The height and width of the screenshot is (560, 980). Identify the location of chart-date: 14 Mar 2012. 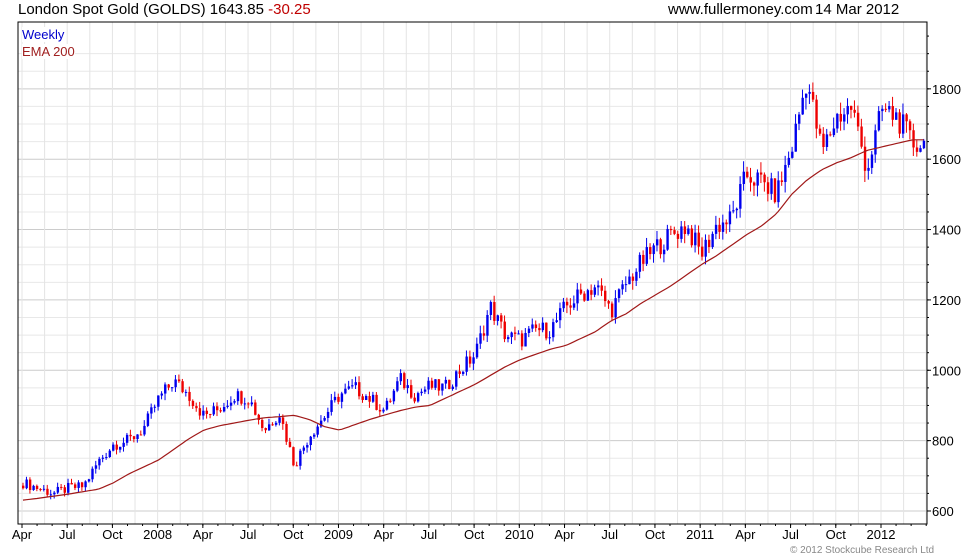
(857, 9).